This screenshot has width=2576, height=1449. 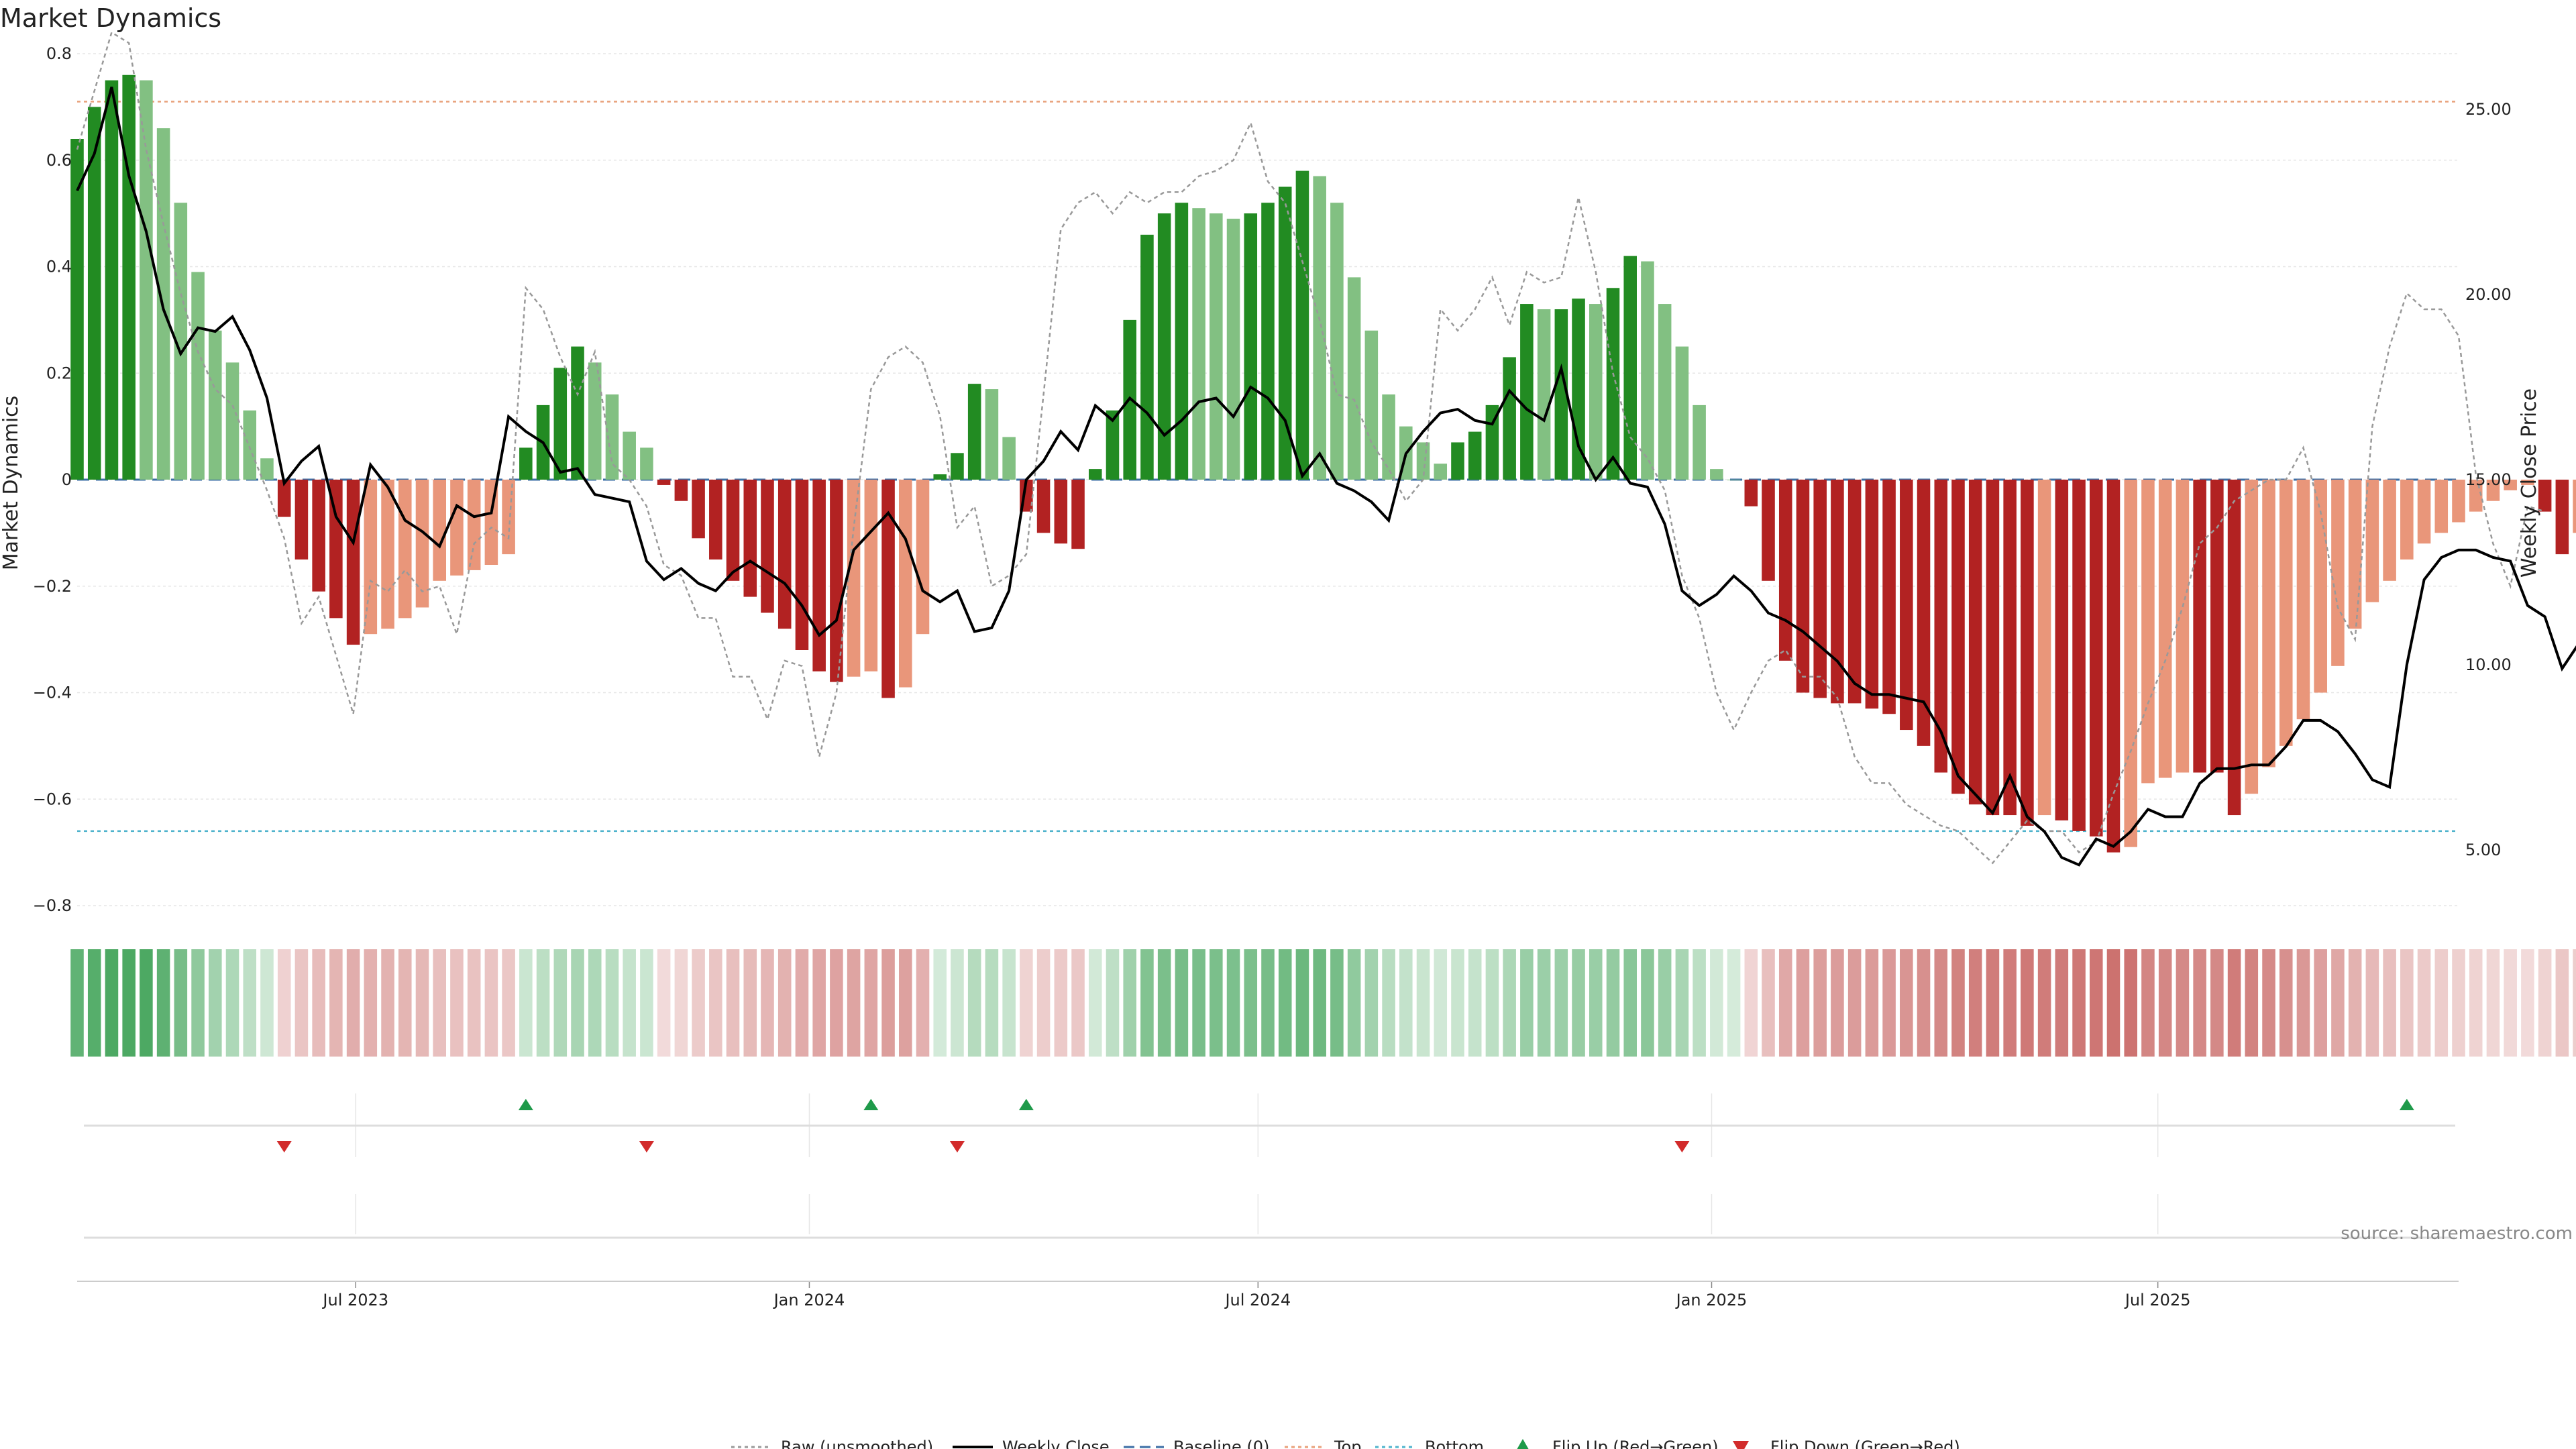 I want to click on x-tick-label: Jul 2023, so click(x=354, y=1300).